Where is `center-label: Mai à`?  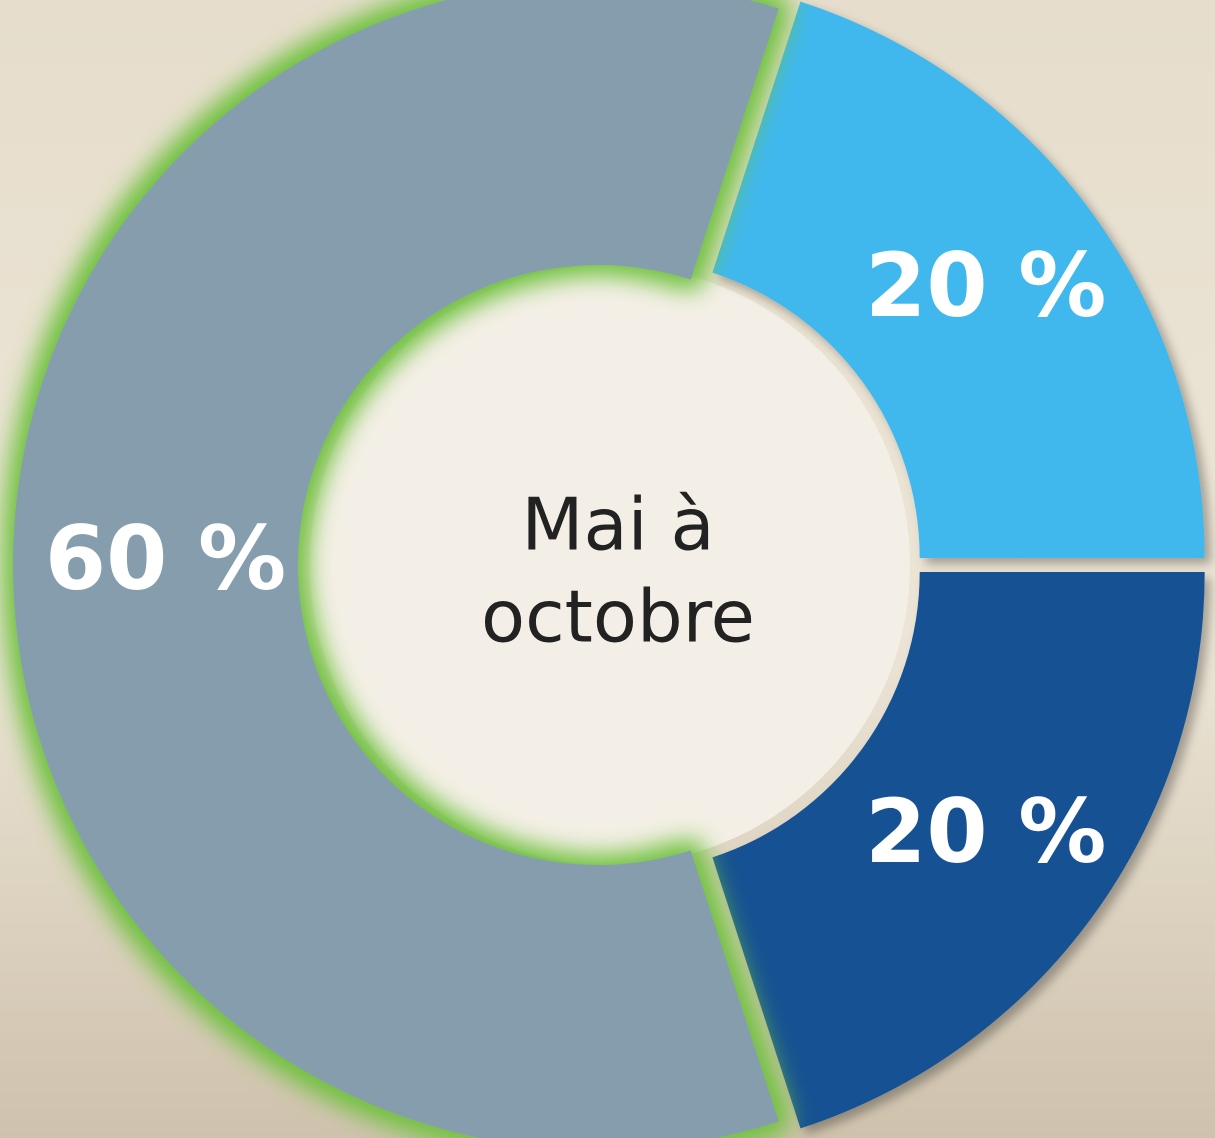
center-label: Mai à is located at coordinates (617, 525).